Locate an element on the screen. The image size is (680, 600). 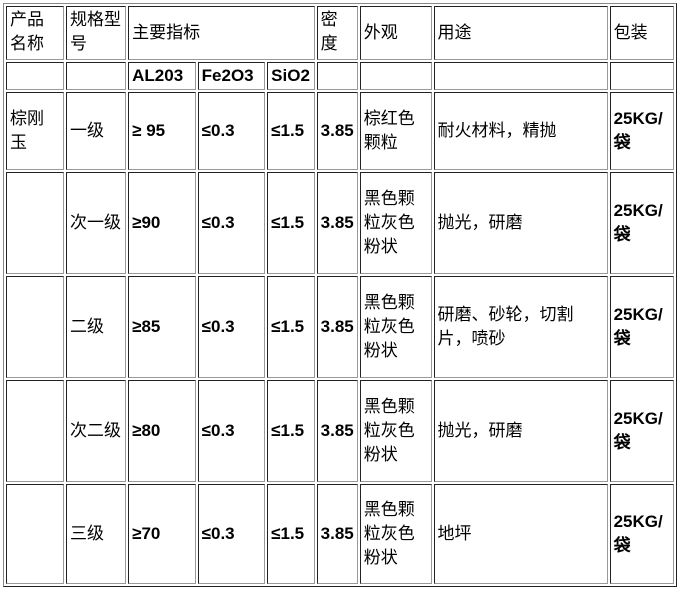
al-cell: ≥70 is located at coordinates (162, 534).